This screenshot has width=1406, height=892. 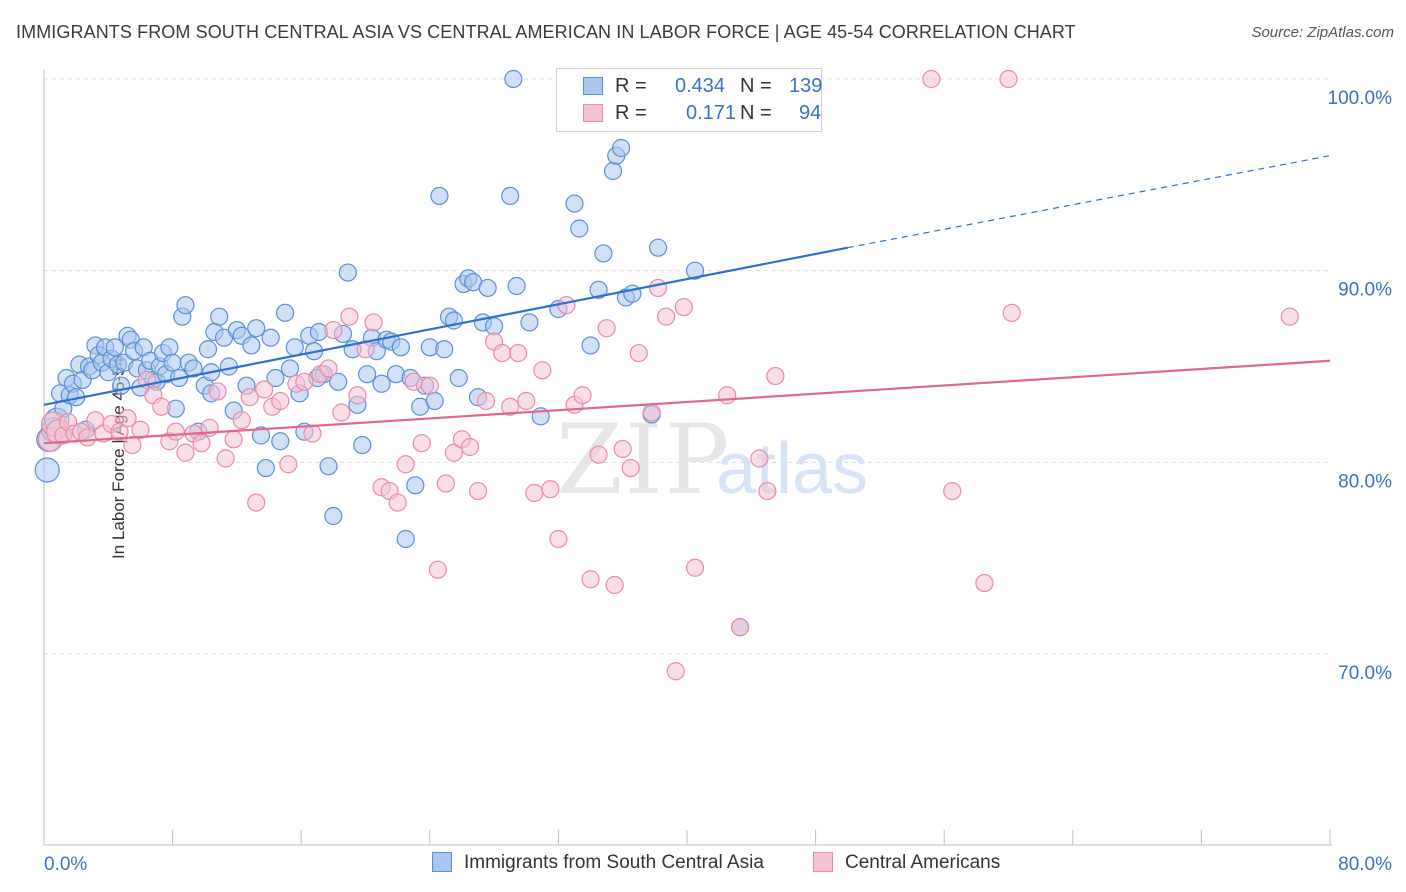 I want to click on y-tick-label: 80.0%, so click(x=1365, y=481).